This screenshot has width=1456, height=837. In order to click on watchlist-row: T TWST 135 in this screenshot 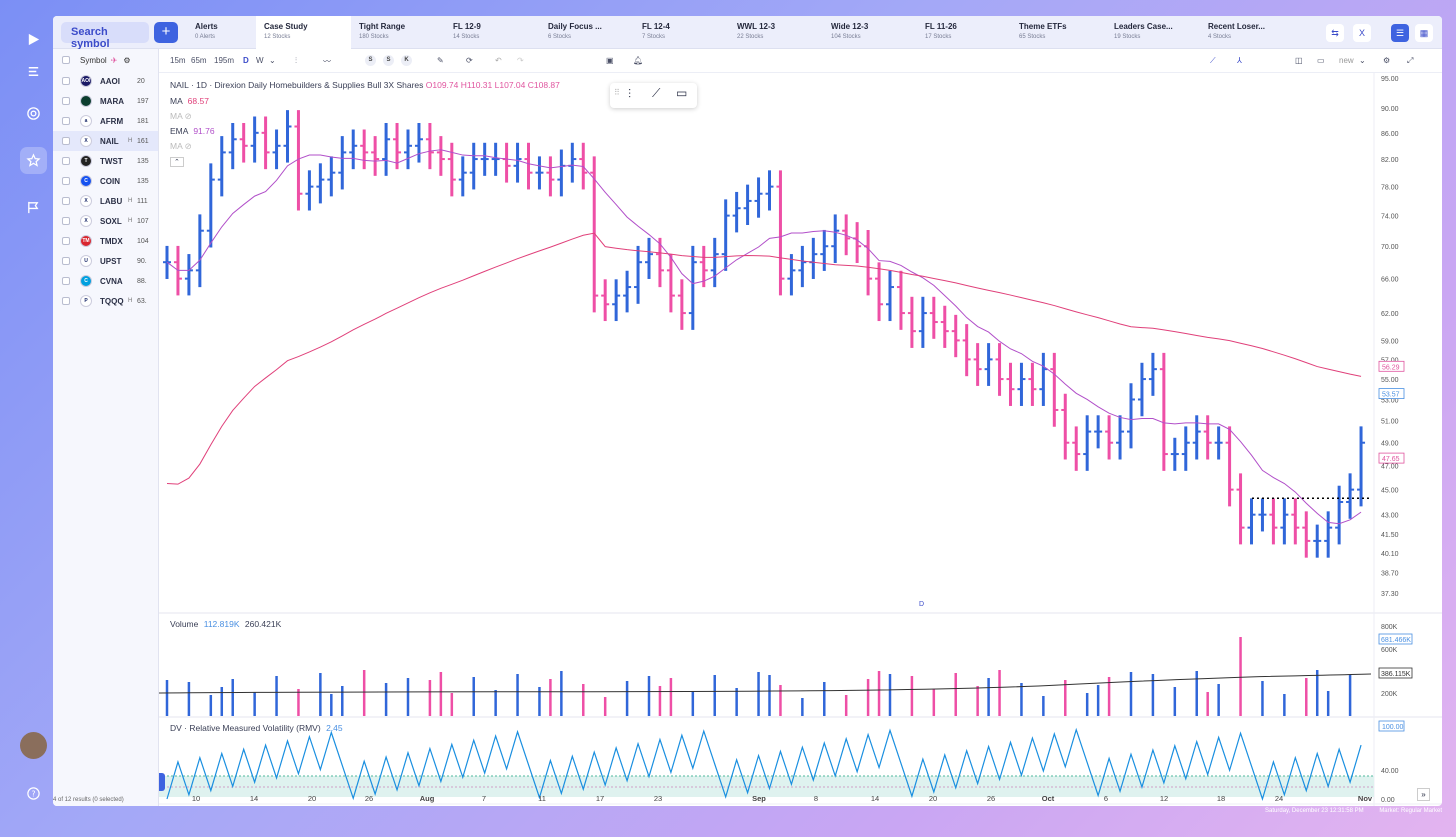, I will do `click(105, 161)`.